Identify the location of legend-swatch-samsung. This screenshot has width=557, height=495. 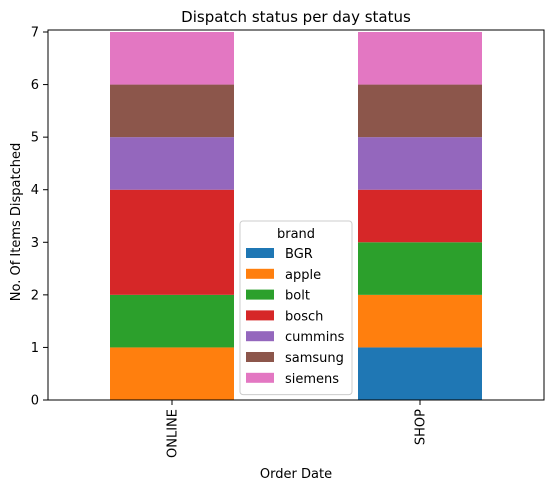
(260, 357).